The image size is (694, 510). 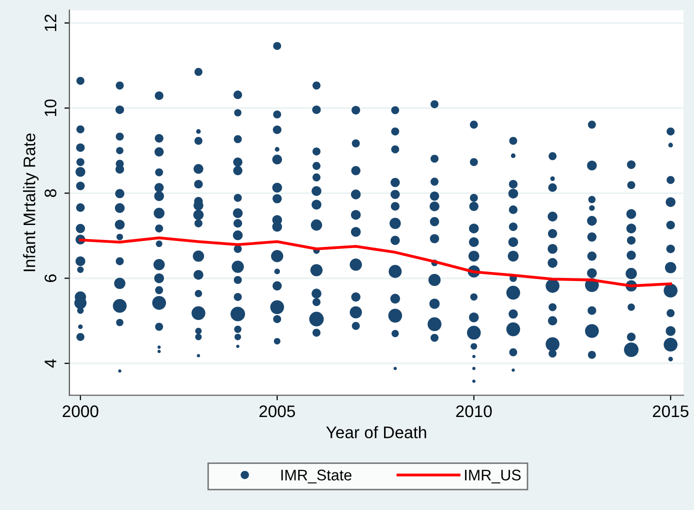 I want to click on y-tick-label: 8, so click(x=50, y=193).